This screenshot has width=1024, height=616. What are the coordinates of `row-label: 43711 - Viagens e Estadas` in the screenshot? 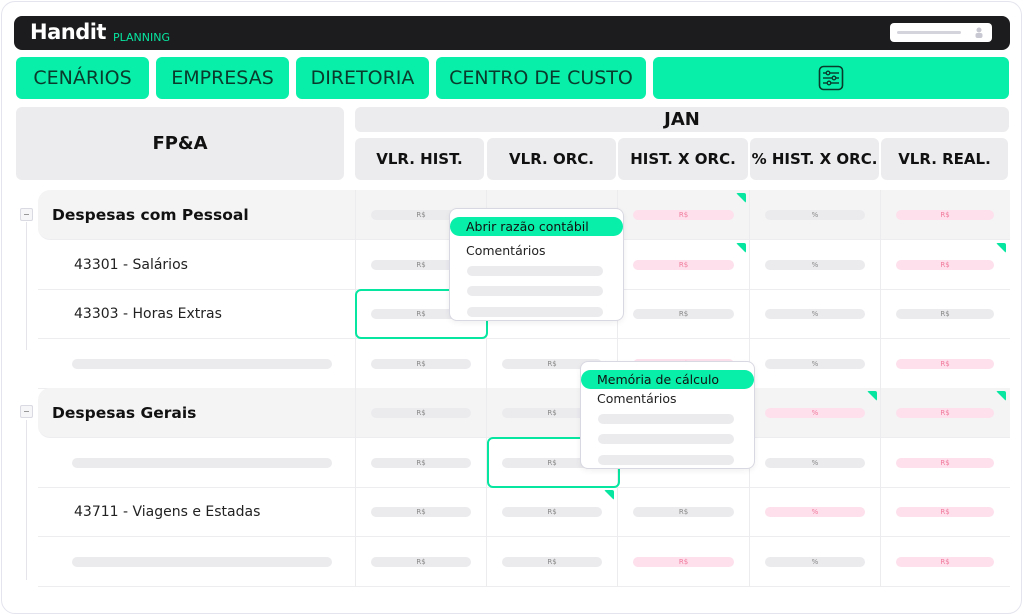 It's located at (167, 512).